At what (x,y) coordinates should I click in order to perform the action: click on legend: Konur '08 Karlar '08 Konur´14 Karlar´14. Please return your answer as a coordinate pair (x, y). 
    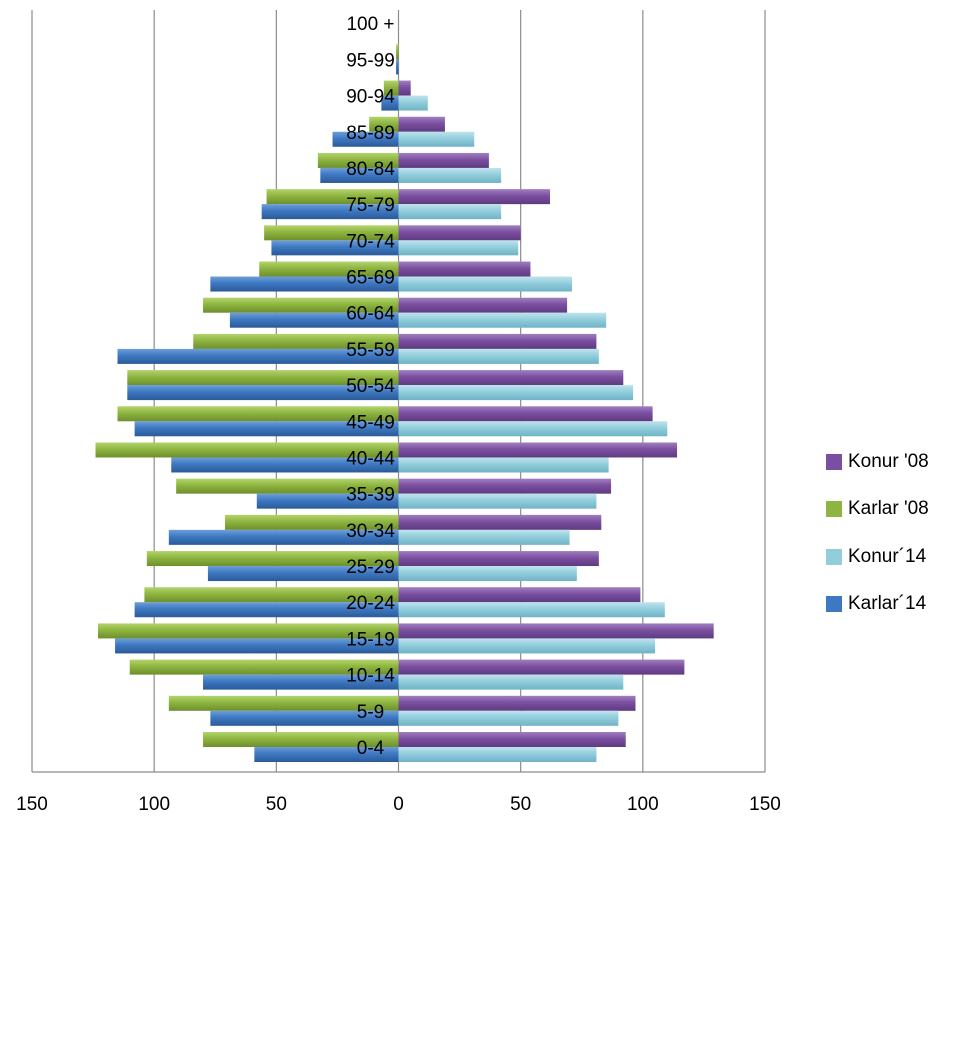
    Looking at the image, I should click on (891, 533).